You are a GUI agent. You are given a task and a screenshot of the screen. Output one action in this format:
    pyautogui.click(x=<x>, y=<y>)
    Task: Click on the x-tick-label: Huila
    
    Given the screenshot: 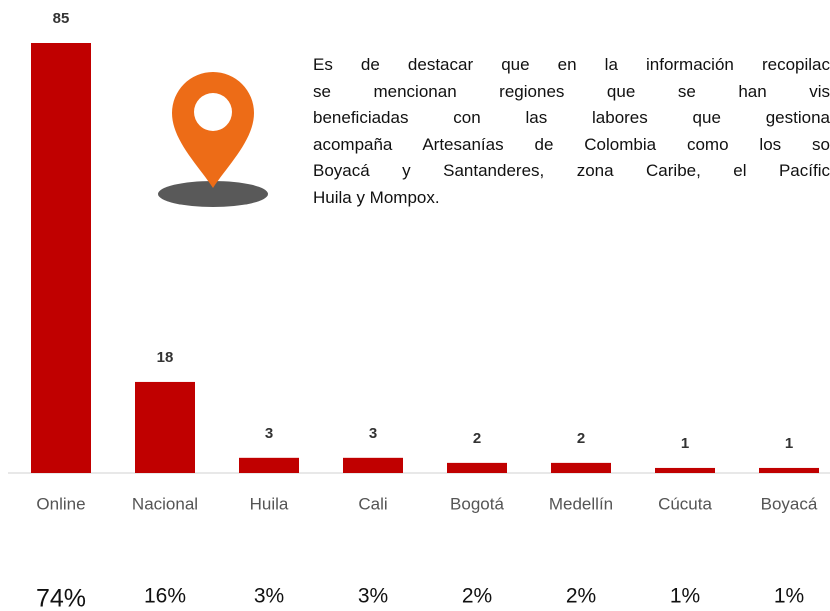 What is the action you would take?
    pyautogui.click(x=269, y=503)
    